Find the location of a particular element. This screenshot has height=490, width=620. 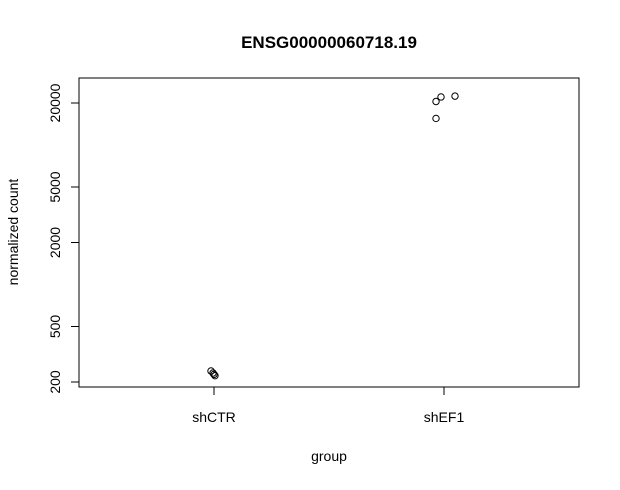

x-tick-label: shEF1 is located at coordinates (444, 417).